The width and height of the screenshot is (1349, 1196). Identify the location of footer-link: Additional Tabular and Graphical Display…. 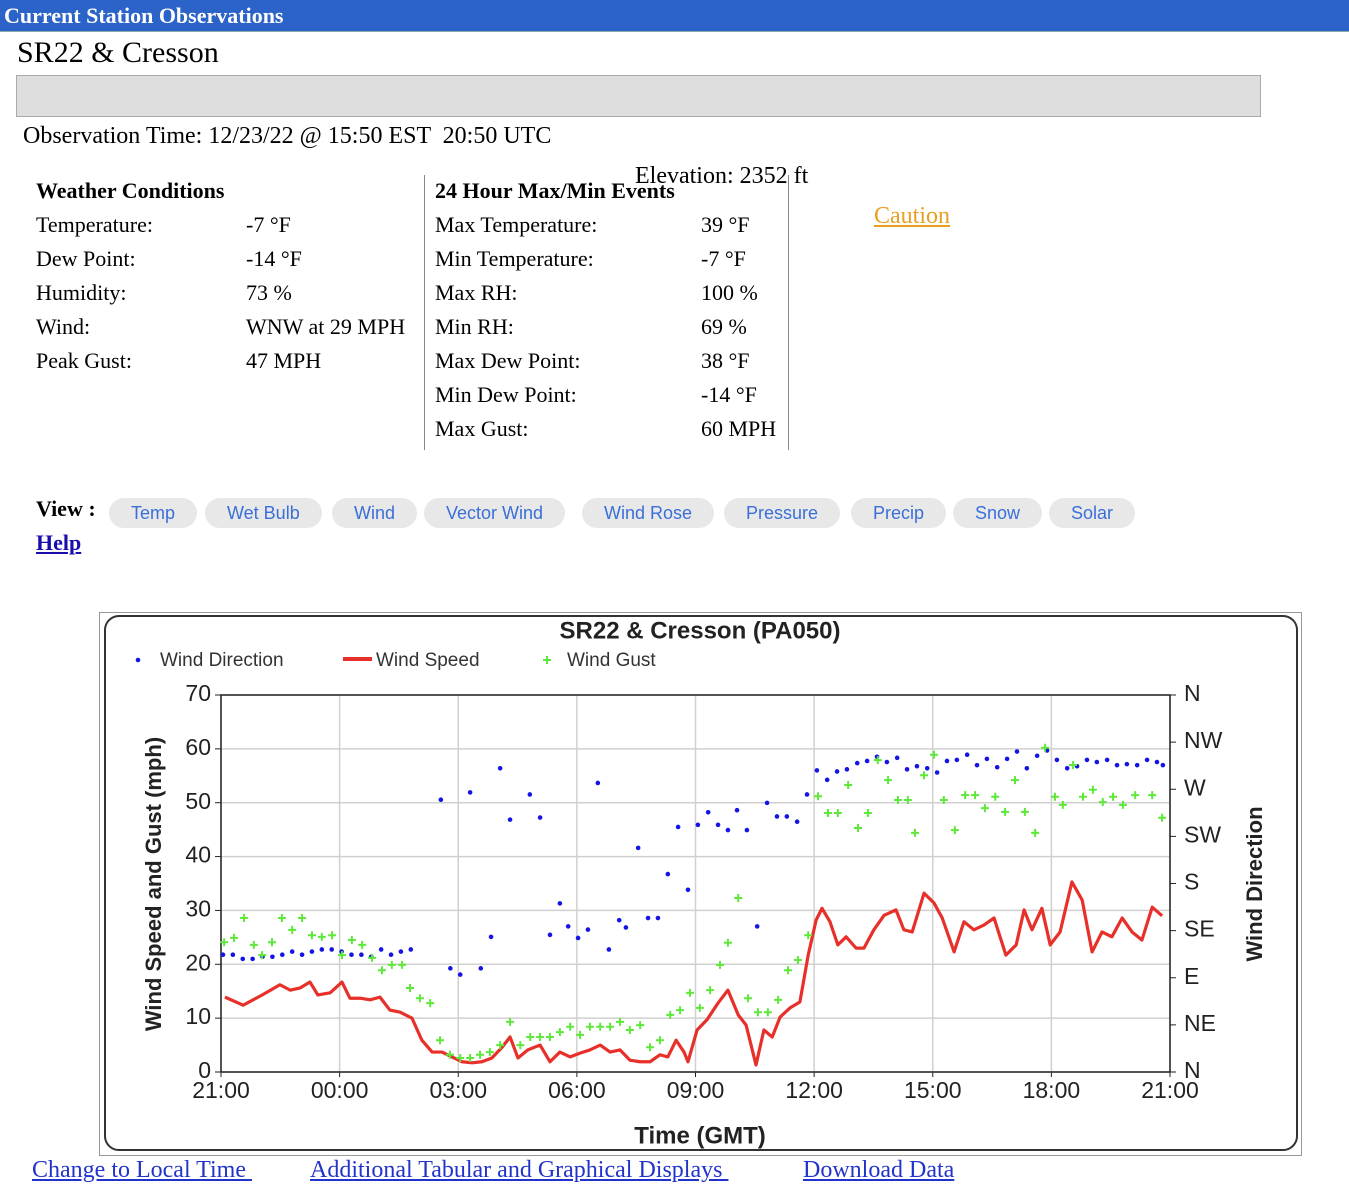
(519, 1170).